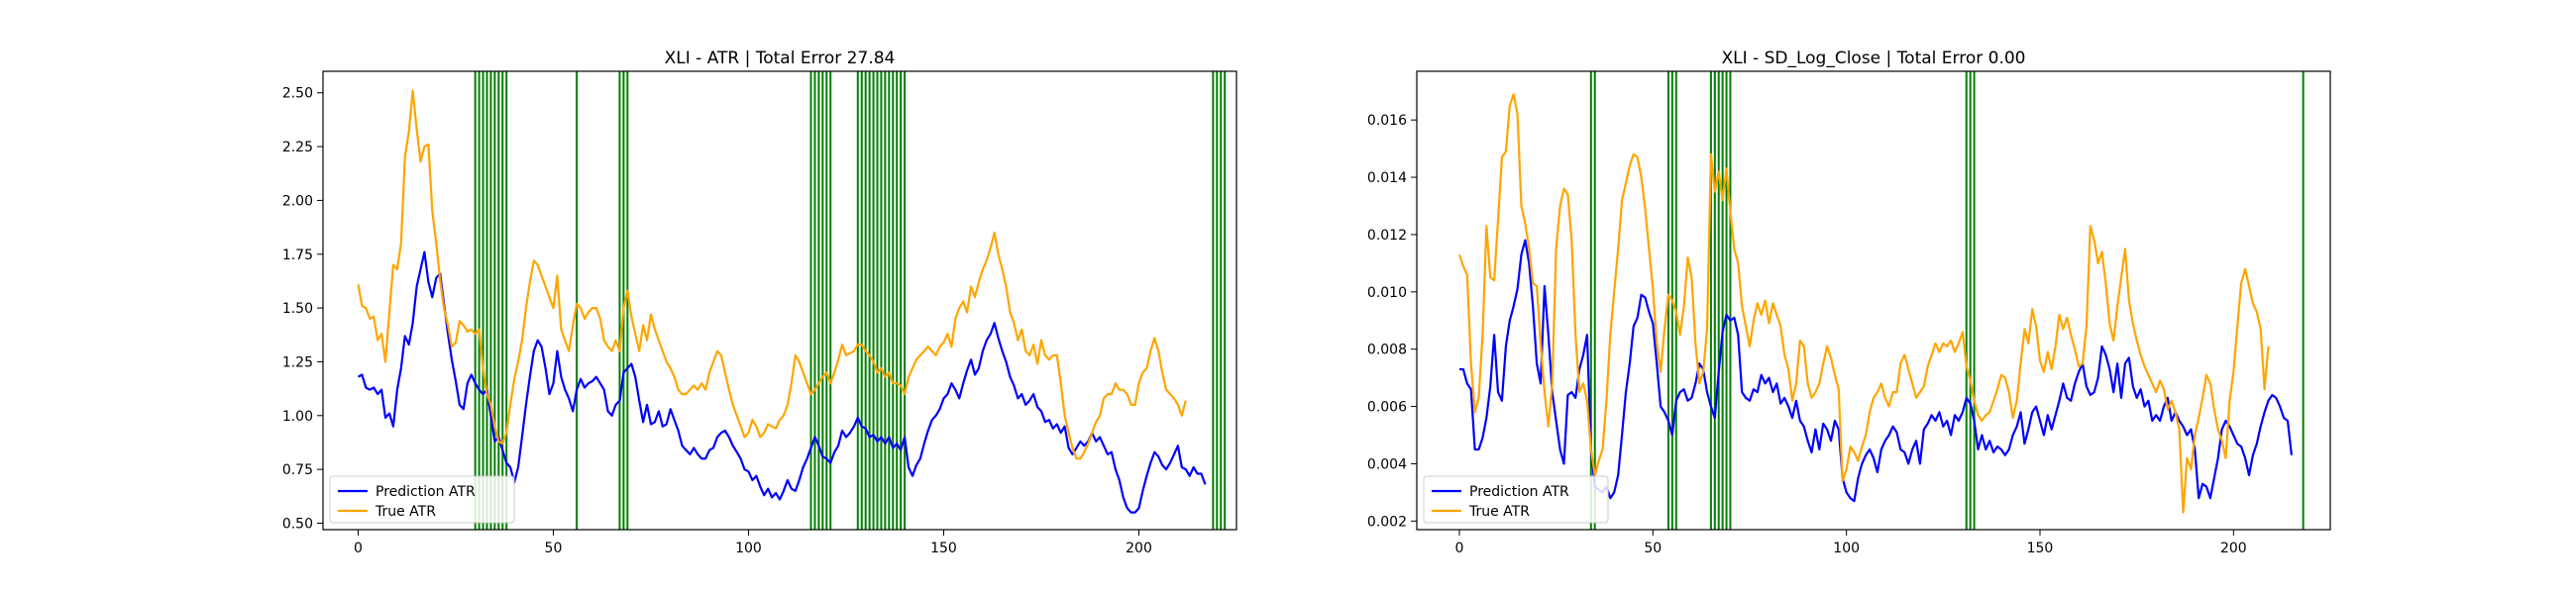  What do you see at coordinates (1387, 293) in the screenshot?
I see `y-tick-label: 0.010` at bounding box center [1387, 293].